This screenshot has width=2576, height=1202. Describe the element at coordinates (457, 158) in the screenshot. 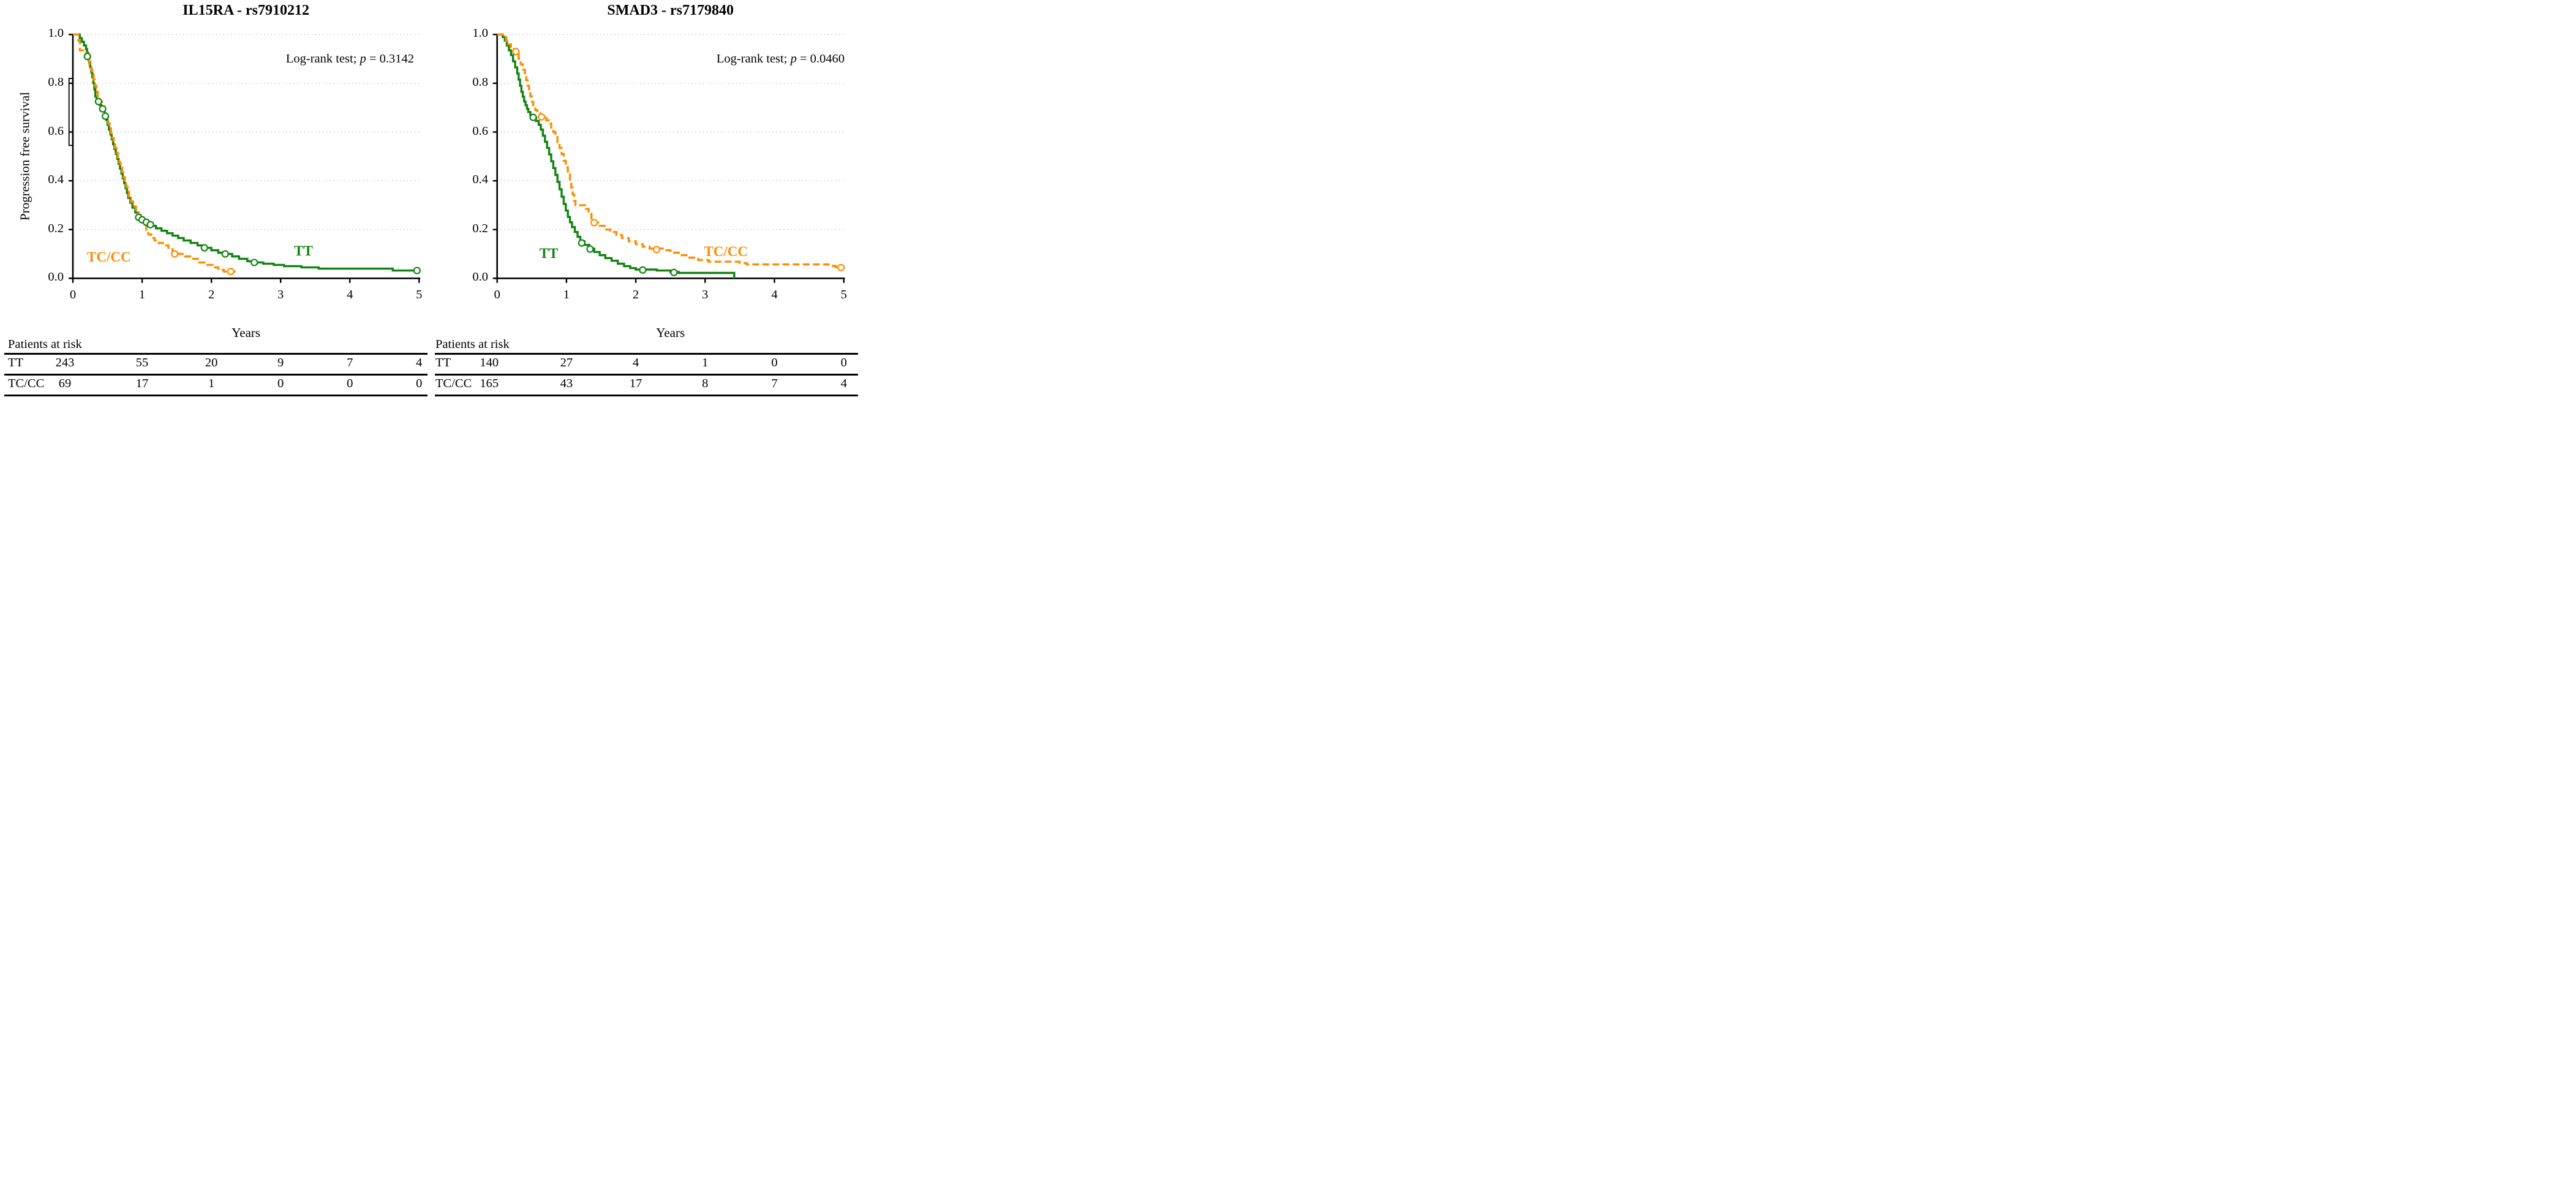

I see `plot-canvas` at that location.